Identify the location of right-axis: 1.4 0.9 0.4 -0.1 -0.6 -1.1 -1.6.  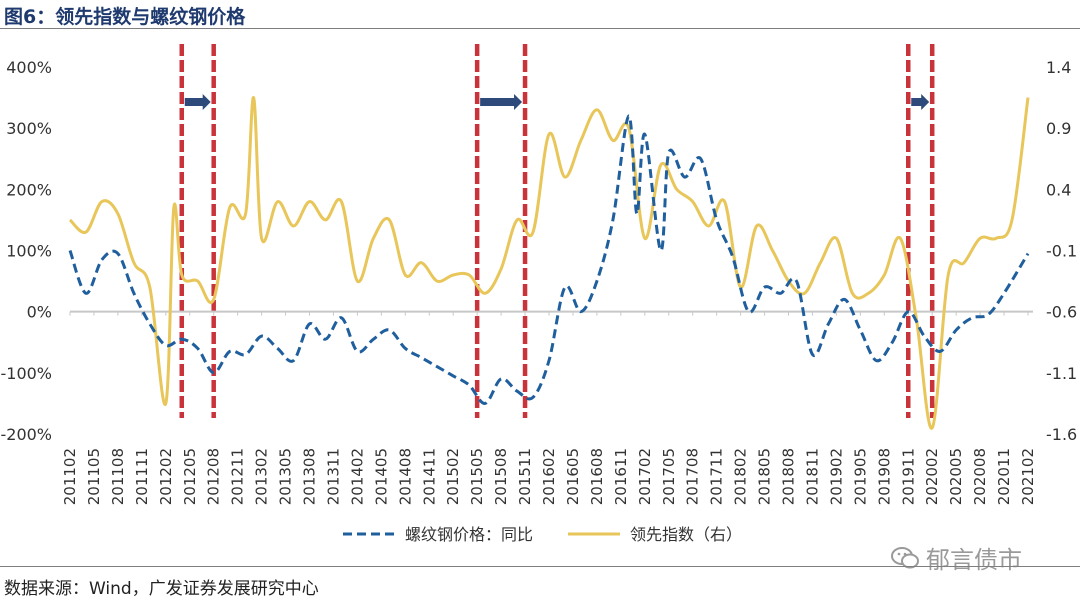
(1061, 251).